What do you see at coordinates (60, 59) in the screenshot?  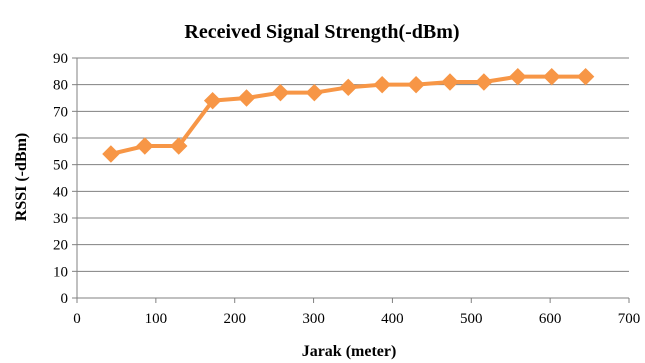 I see `y-tick-label-90: 90` at bounding box center [60, 59].